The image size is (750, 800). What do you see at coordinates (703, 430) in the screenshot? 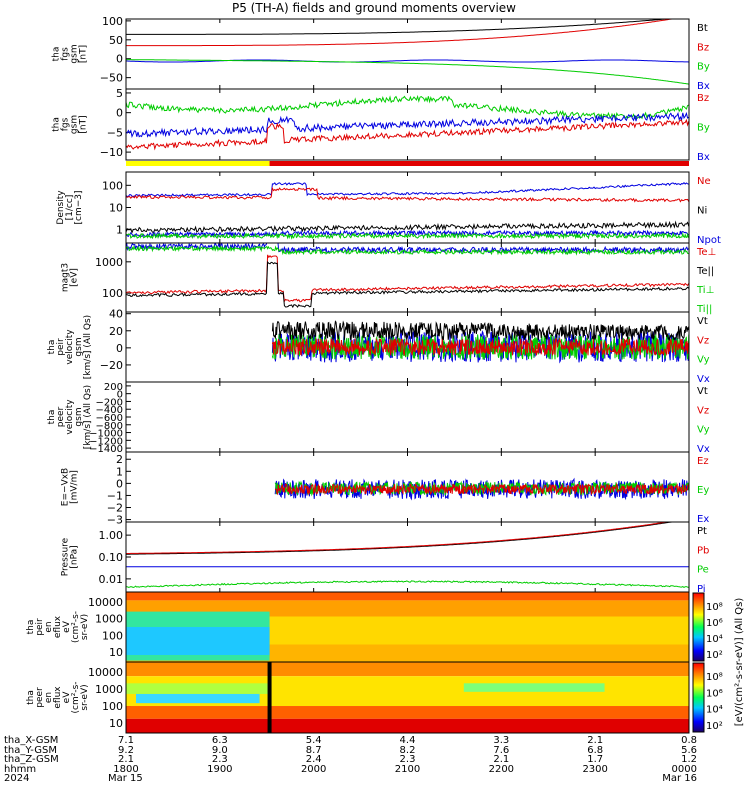
I see `legend-vy: Vy` at bounding box center [703, 430].